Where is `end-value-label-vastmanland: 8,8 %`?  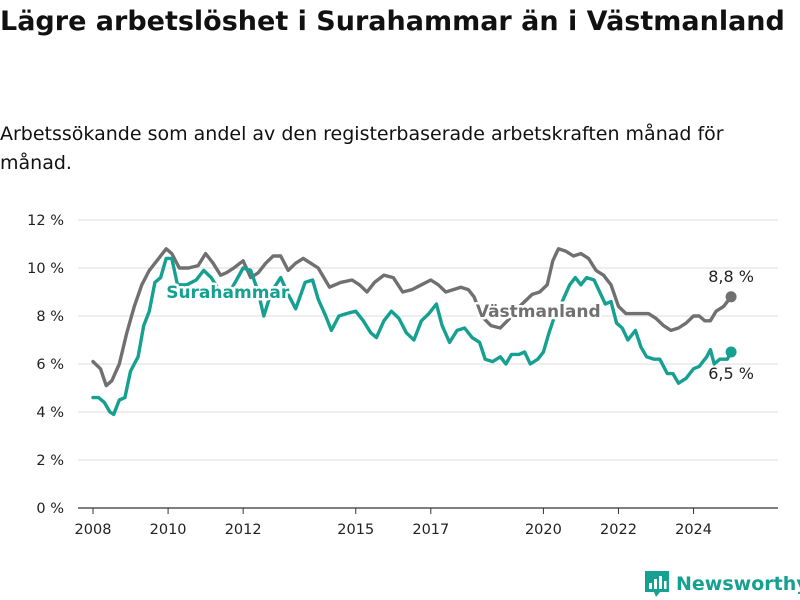 end-value-label-vastmanland: 8,8 % is located at coordinates (731, 276).